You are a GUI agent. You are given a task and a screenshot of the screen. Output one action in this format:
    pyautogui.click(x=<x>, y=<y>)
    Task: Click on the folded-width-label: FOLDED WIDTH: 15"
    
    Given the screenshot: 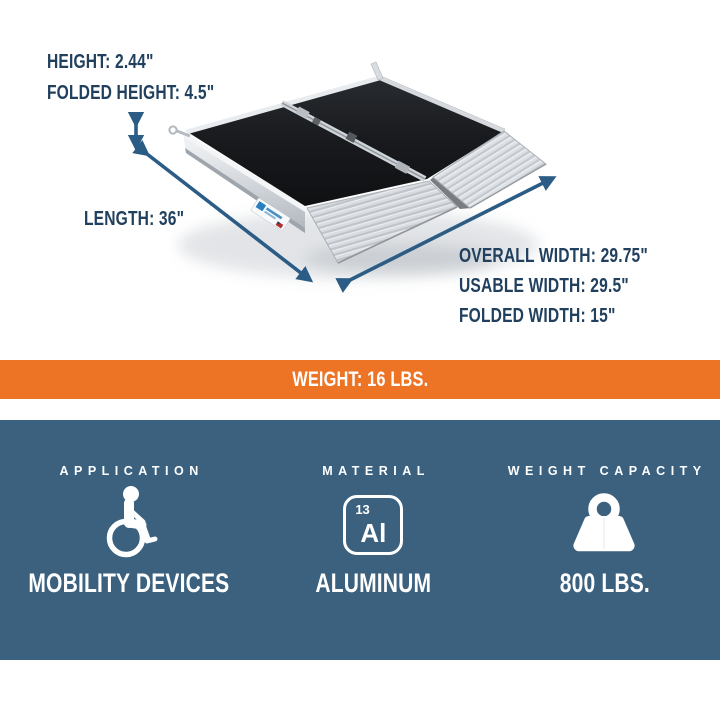 What is the action you would take?
    pyautogui.click(x=537, y=316)
    